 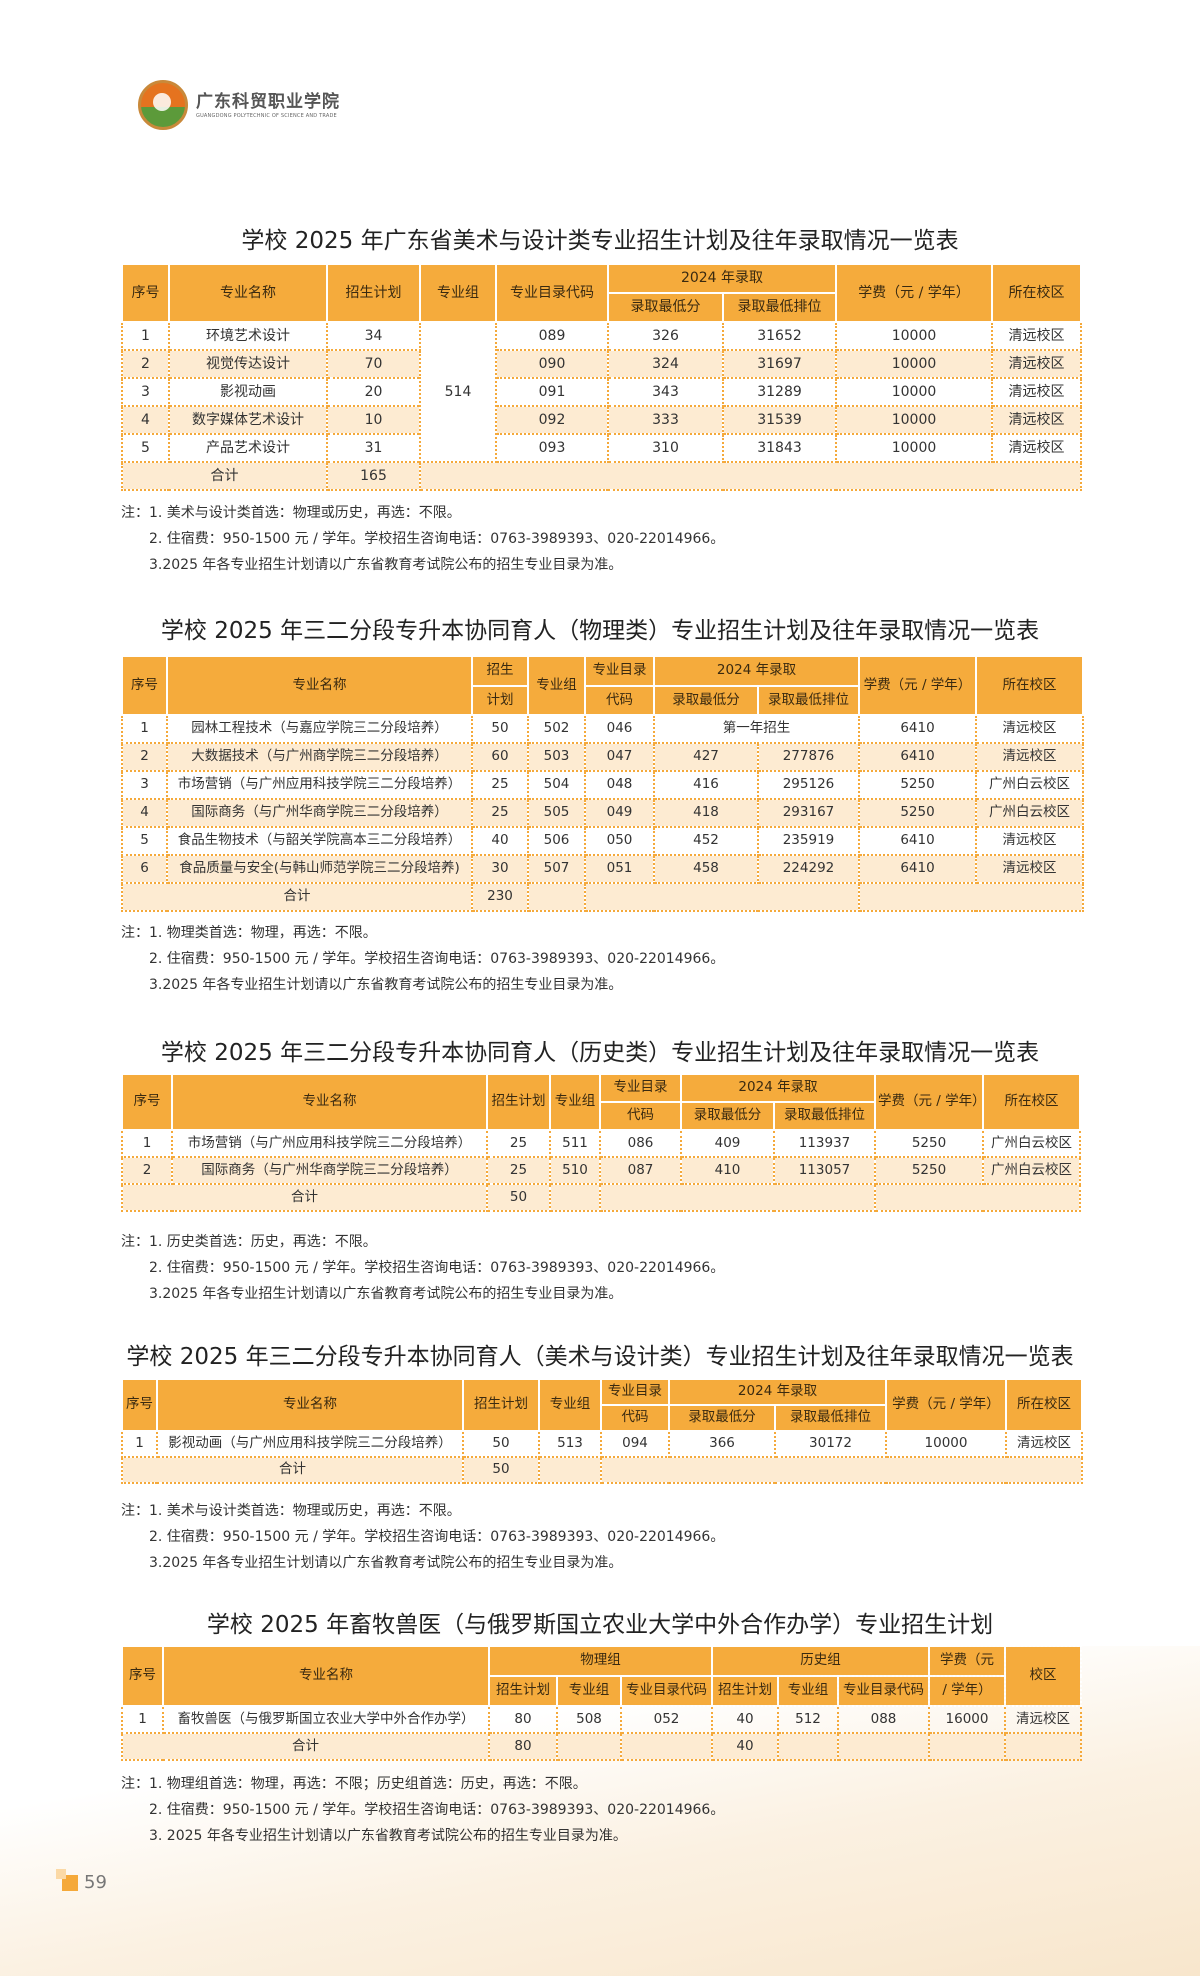 What do you see at coordinates (575, 1170) in the screenshot?
I see `table-cell: 510` at bounding box center [575, 1170].